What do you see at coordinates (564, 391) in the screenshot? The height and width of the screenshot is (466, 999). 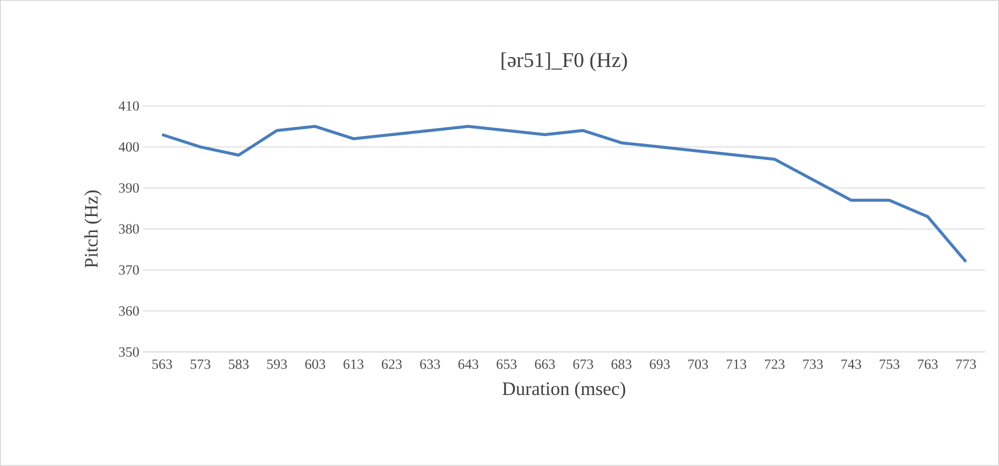 I see `x-axis-title: Duration (msec)` at bounding box center [564, 391].